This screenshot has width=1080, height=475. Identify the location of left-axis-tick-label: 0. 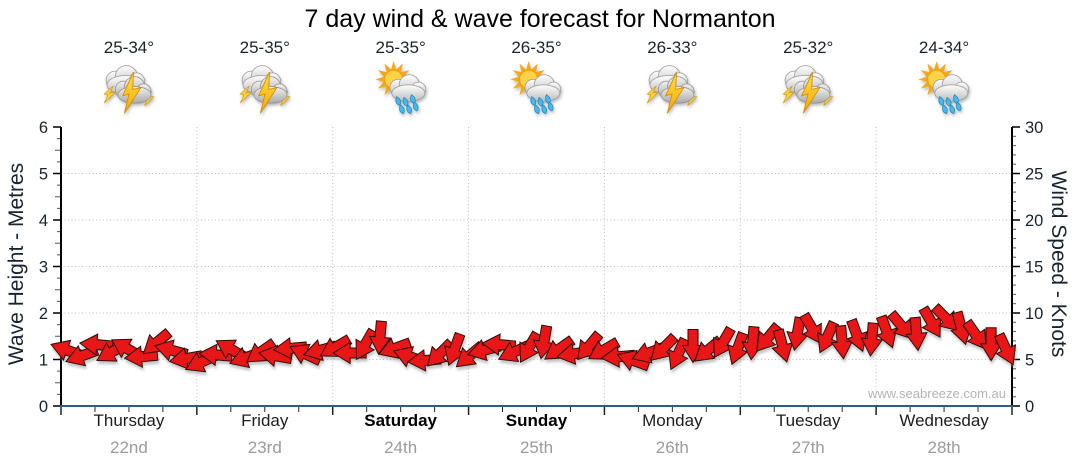
(43, 407).